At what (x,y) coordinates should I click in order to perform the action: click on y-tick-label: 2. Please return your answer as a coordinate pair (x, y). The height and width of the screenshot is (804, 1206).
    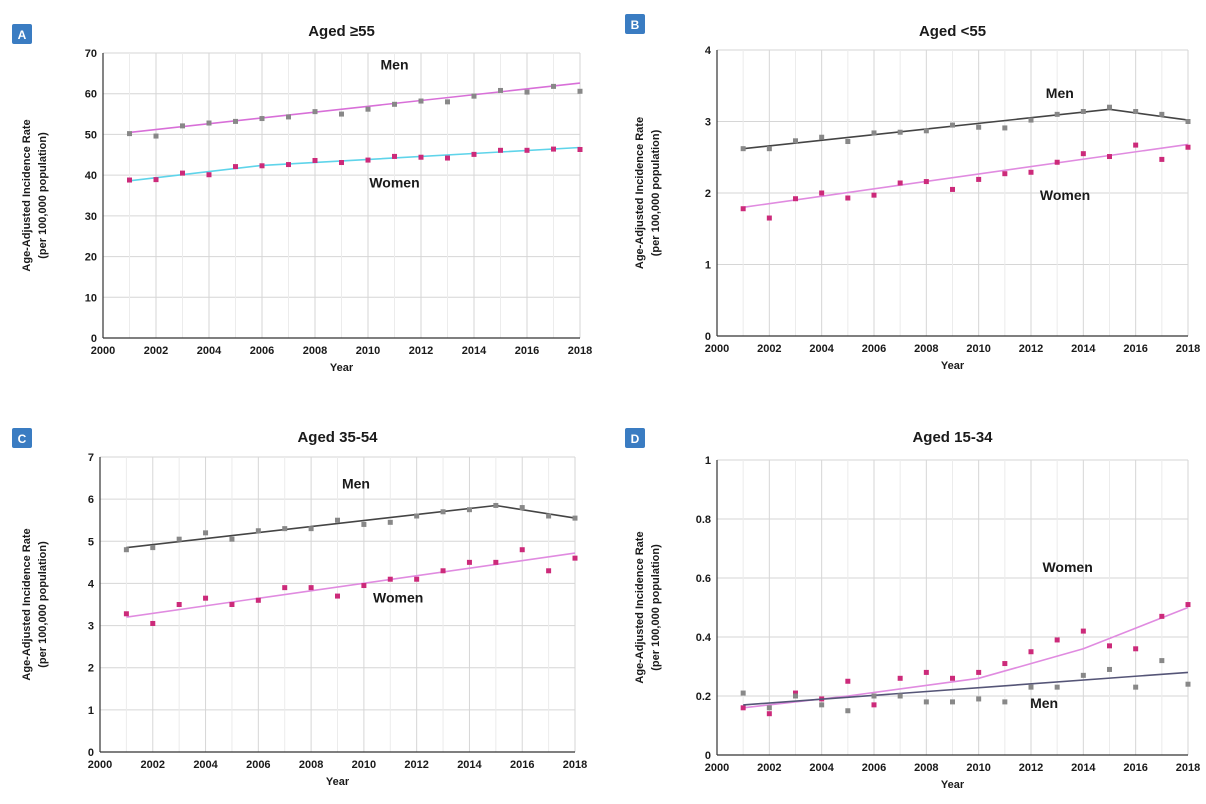
    Looking at the image, I should click on (708, 194).